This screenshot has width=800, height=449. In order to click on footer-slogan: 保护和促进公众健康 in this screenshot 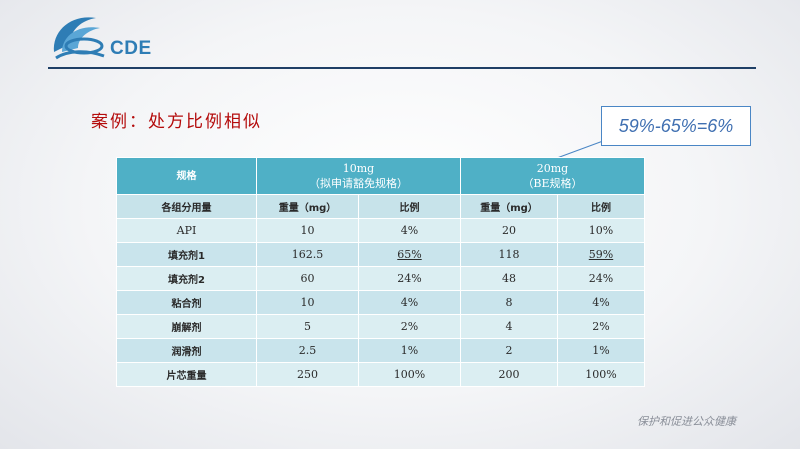, I will do `click(686, 421)`.